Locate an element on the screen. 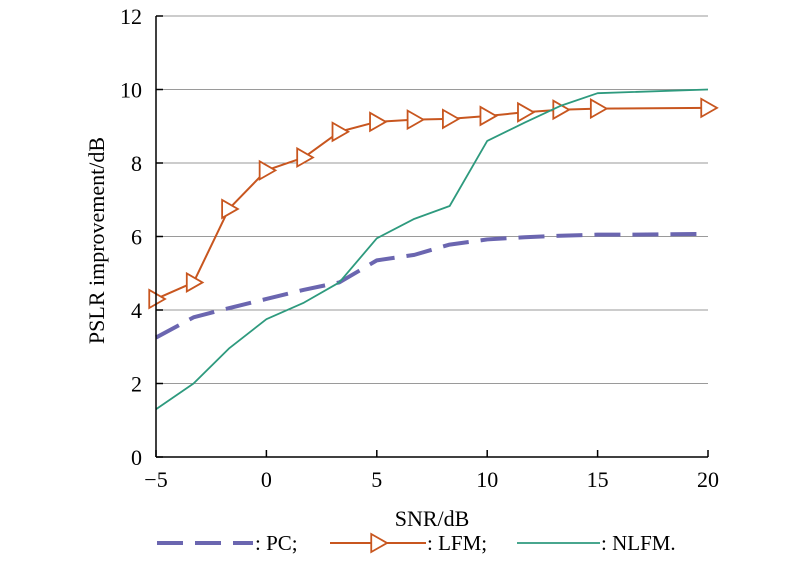 This screenshot has width=800, height=570. y-axis-label: PSLR improvement/dB is located at coordinates (96, 240).